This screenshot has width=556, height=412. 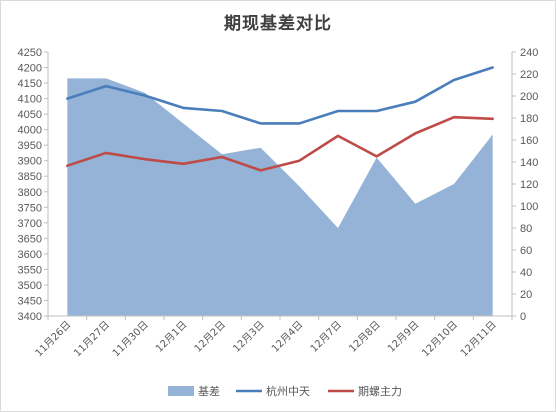 I want to click on right-tick-label: 220, so click(x=529, y=75).